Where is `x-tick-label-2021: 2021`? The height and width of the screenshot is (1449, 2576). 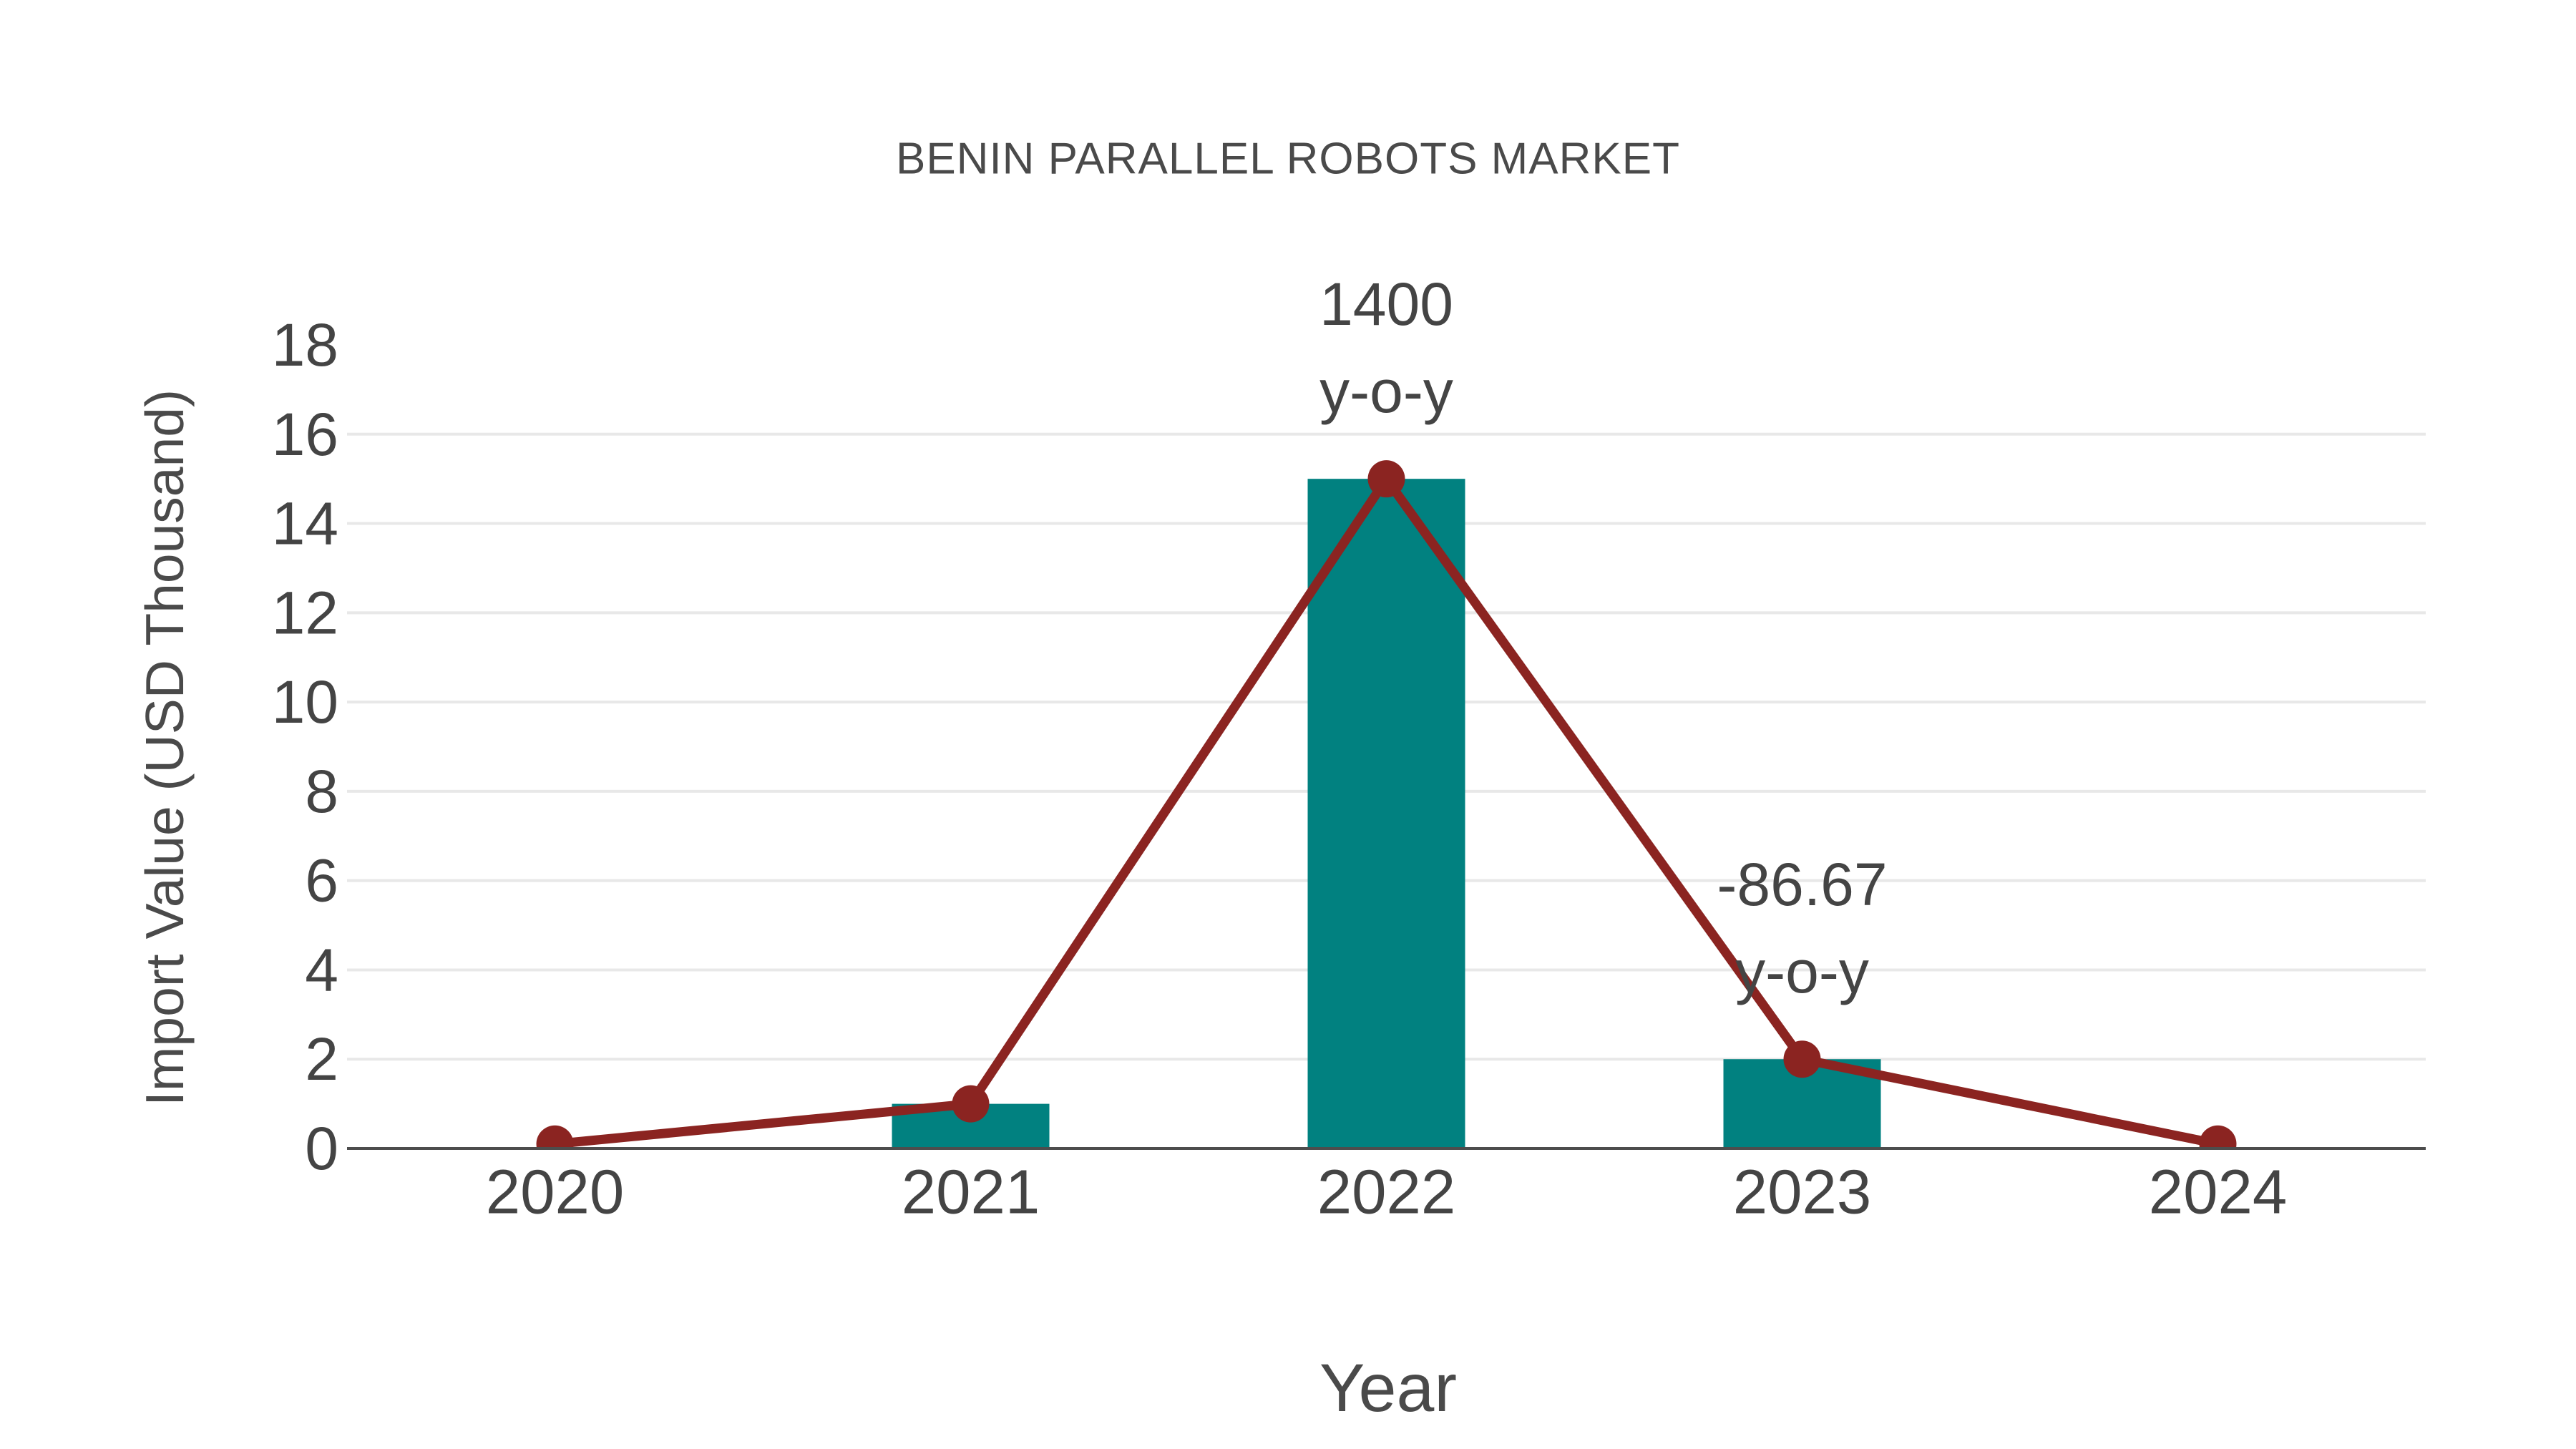 x-tick-label-2021: 2021 is located at coordinates (971, 1192).